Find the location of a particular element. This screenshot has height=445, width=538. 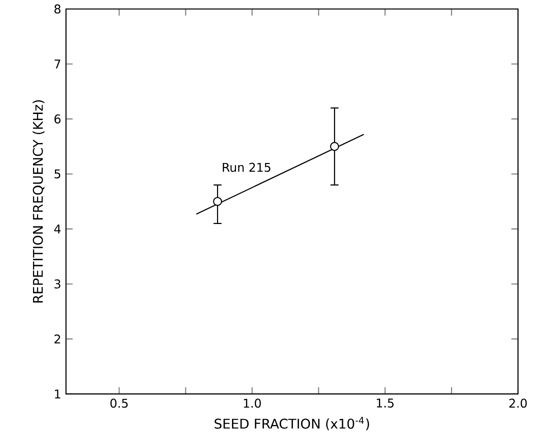

x-tick-label: 1.0 is located at coordinates (252, 403).